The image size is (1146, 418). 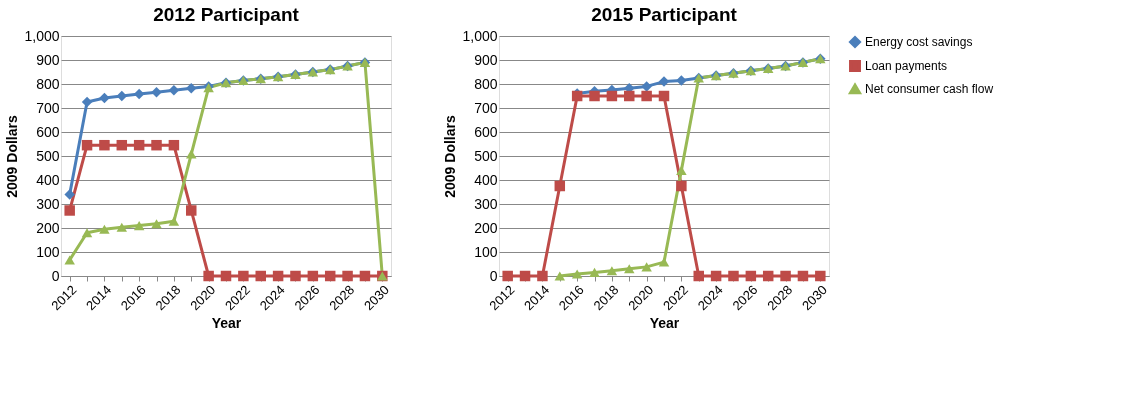 I want to click on chart-title: 2015 Participant, so click(x=664, y=14).